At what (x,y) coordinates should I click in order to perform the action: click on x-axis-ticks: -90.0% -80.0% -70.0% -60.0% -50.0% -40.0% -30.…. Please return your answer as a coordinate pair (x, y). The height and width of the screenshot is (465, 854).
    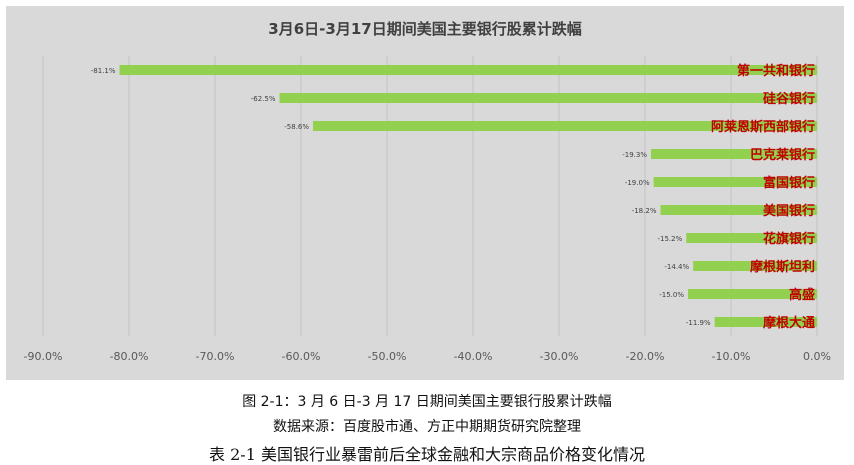
    Looking at the image, I should click on (427, 356).